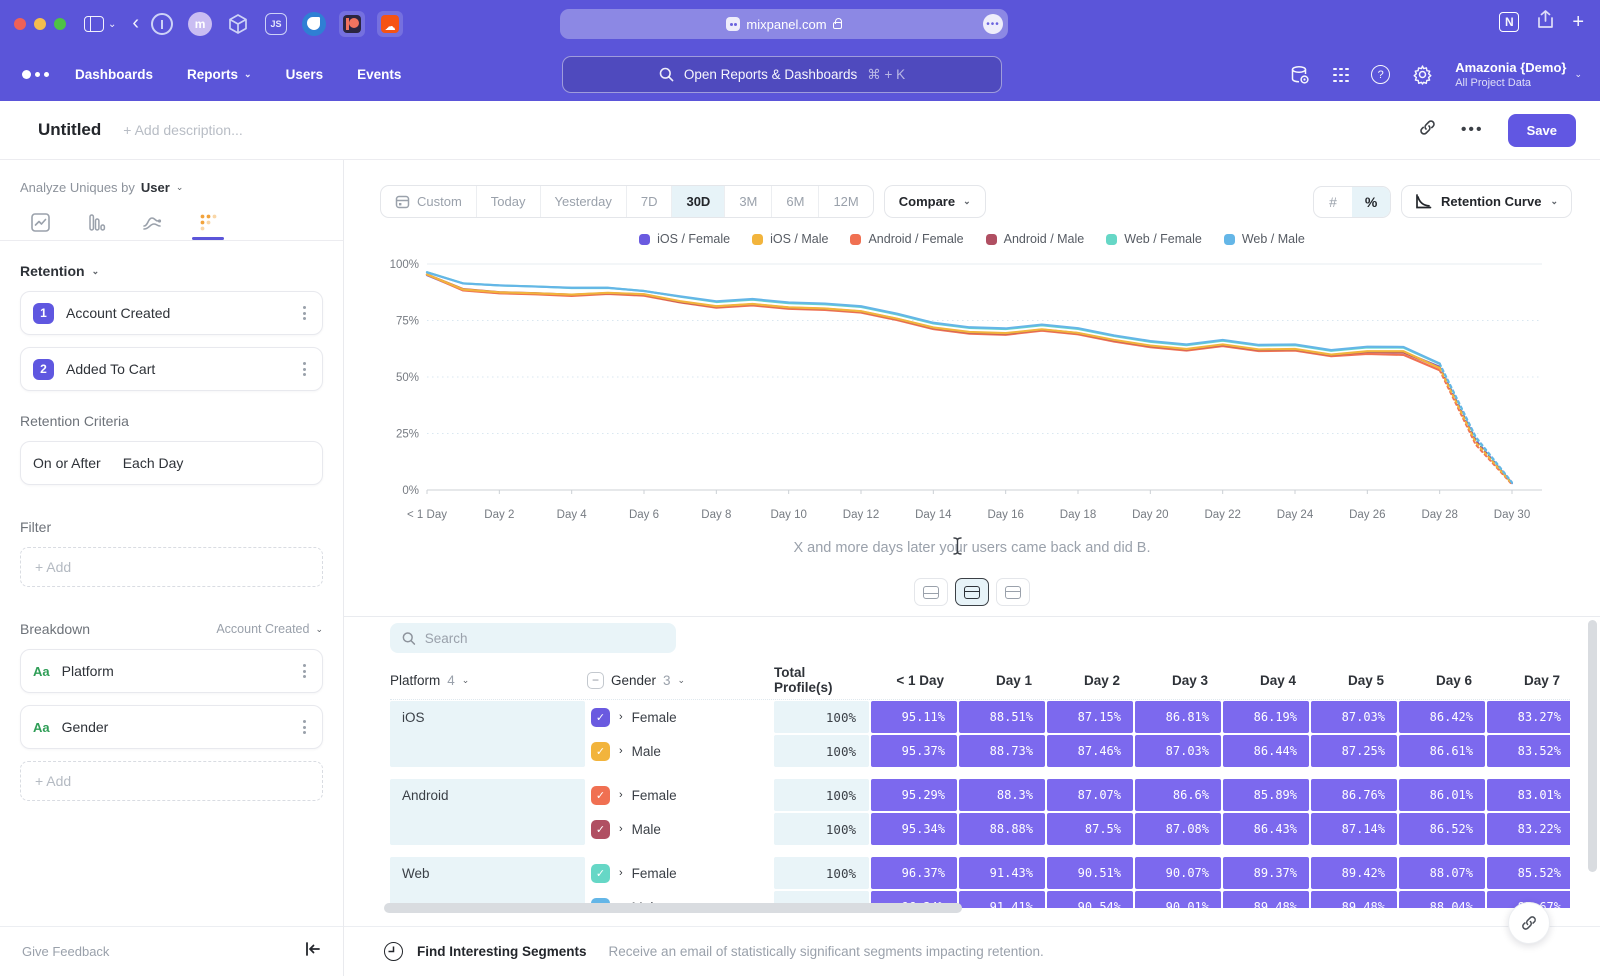 The width and height of the screenshot is (1600, 976). I want to click on bird-icon, so click(314, 24).